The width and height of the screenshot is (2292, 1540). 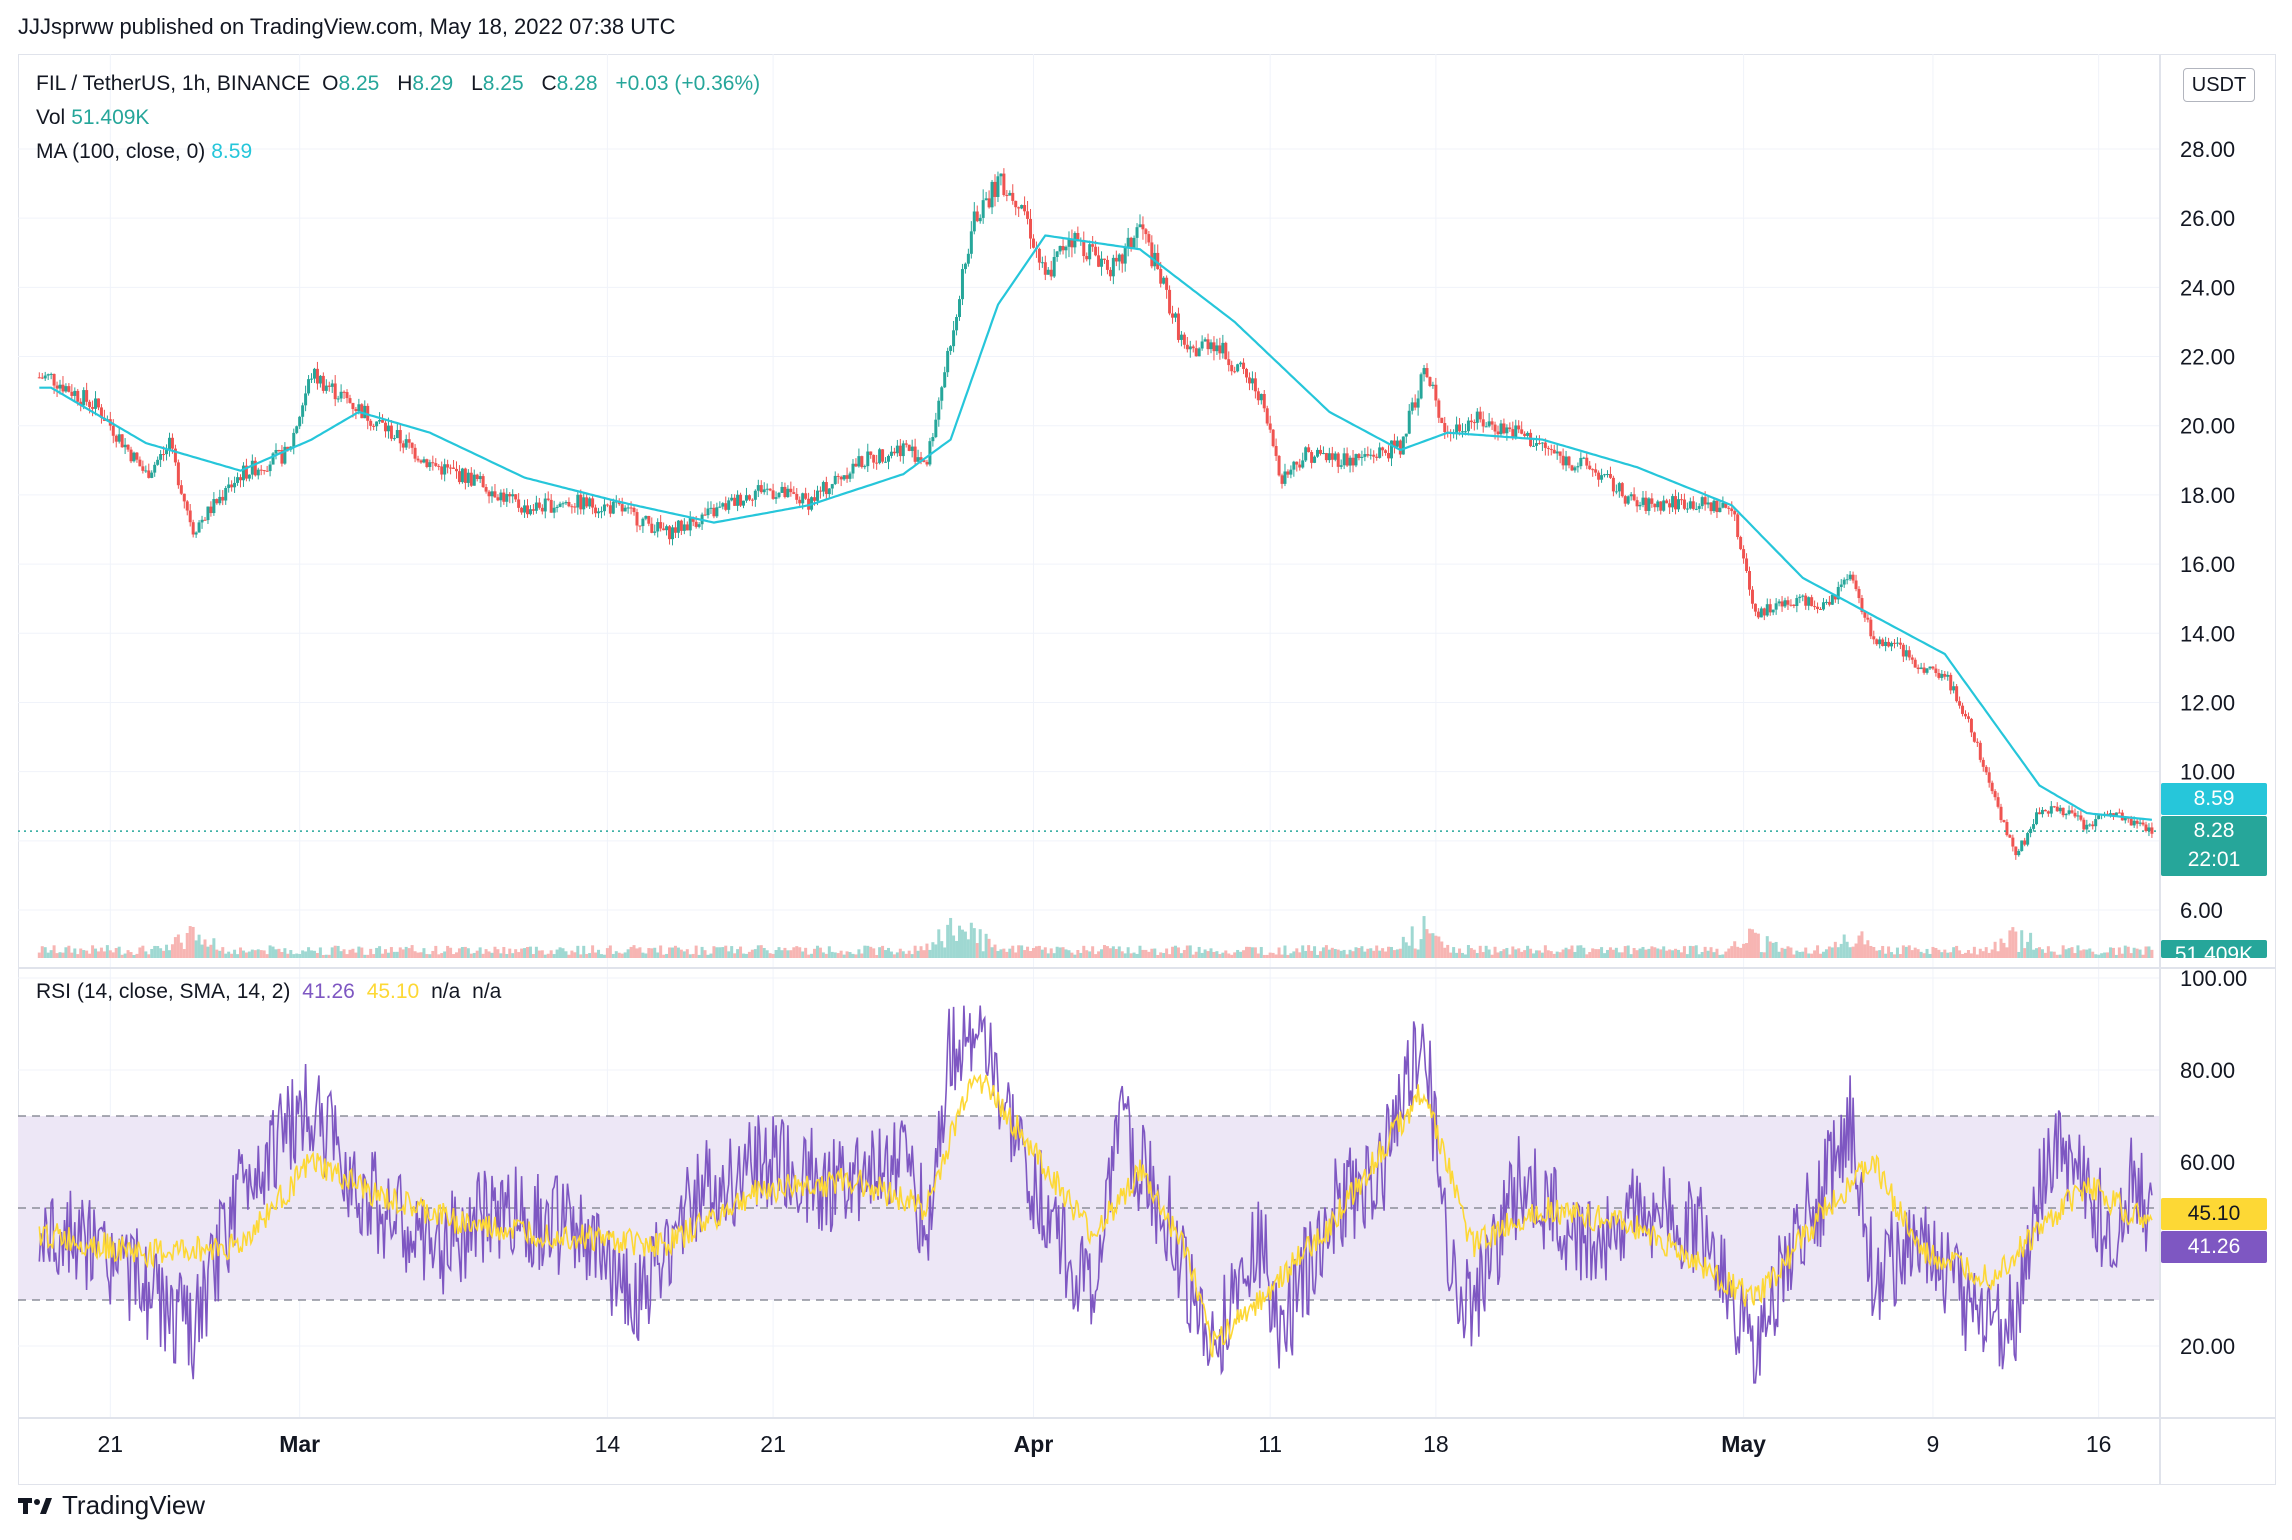 I want to click on x-tick-label: 16, so click(x=2099, y=1444).